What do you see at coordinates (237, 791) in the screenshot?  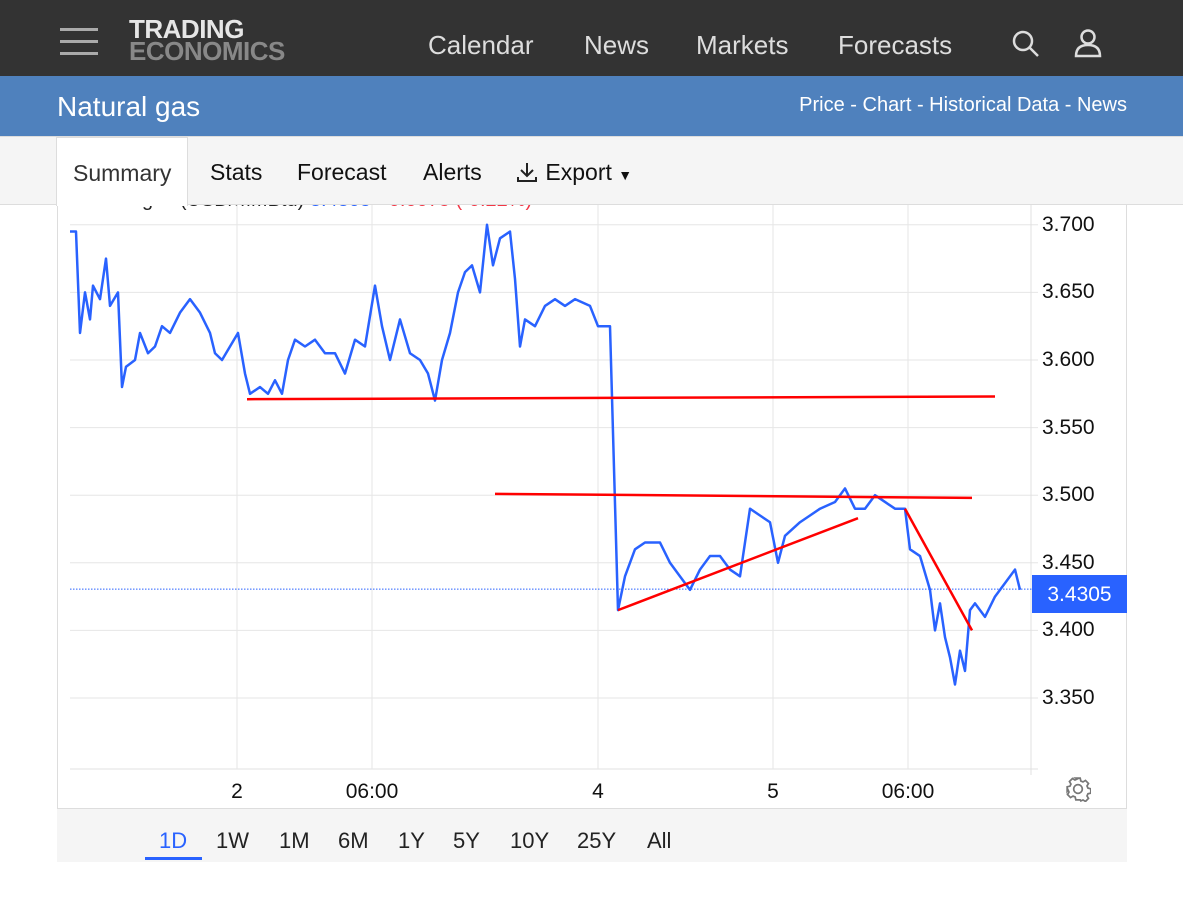 I see `x-tick-label: 2` at bounding box center [237, 791].